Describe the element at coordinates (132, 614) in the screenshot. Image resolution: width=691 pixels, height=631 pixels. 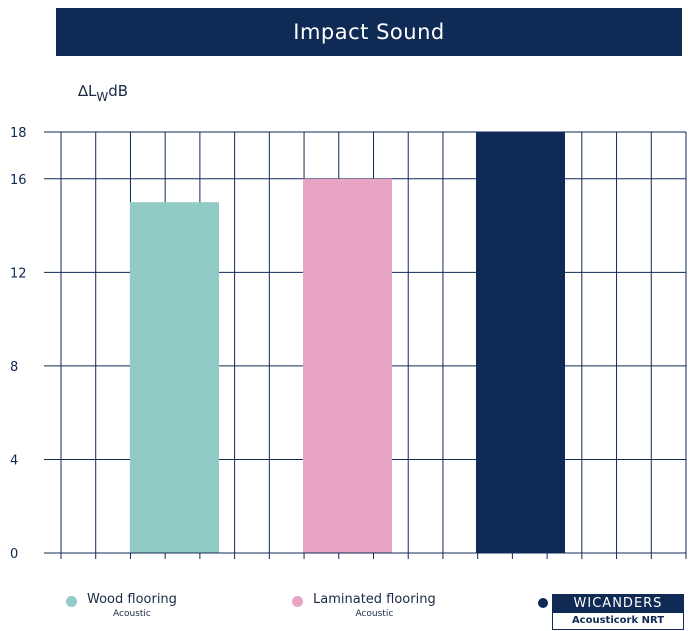
I see `legend-sublabel-wood: Acoustic` at that location.